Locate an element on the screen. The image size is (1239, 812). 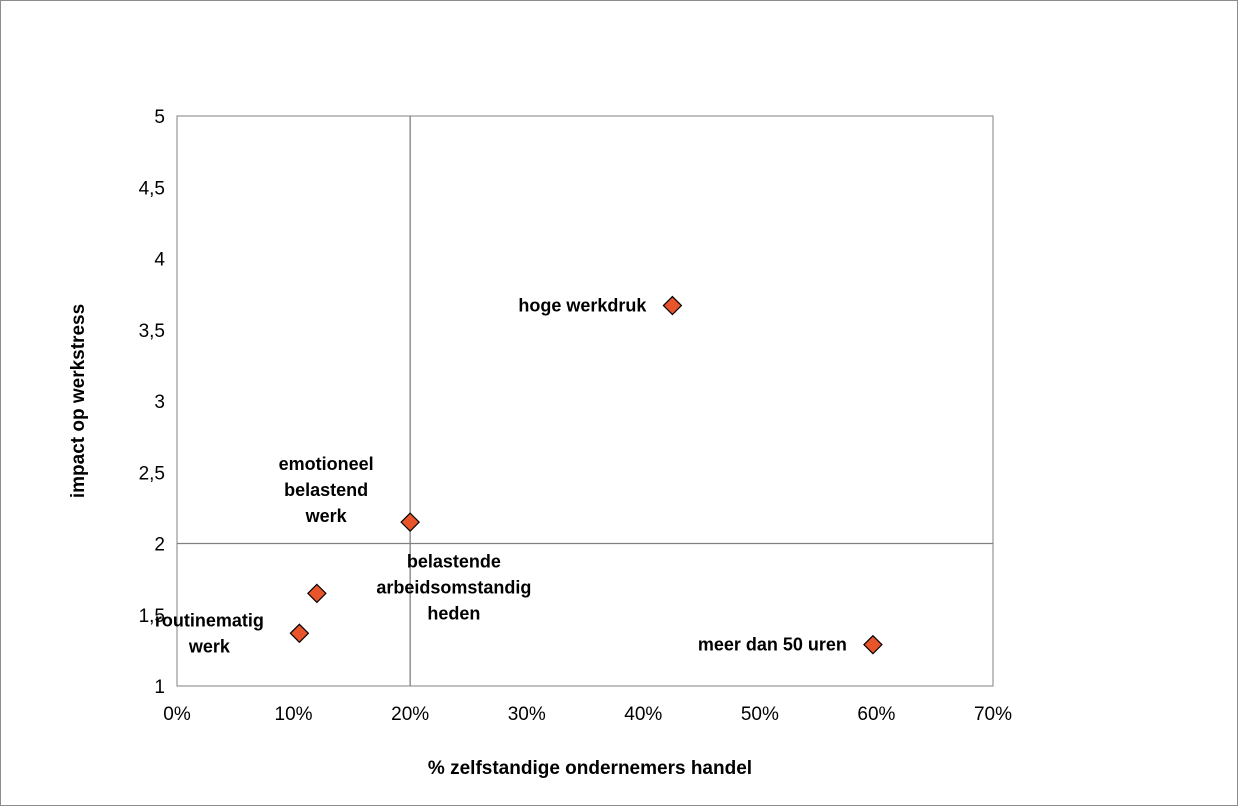
data-point-label: emotioneel is located at coordinates (326, 464).